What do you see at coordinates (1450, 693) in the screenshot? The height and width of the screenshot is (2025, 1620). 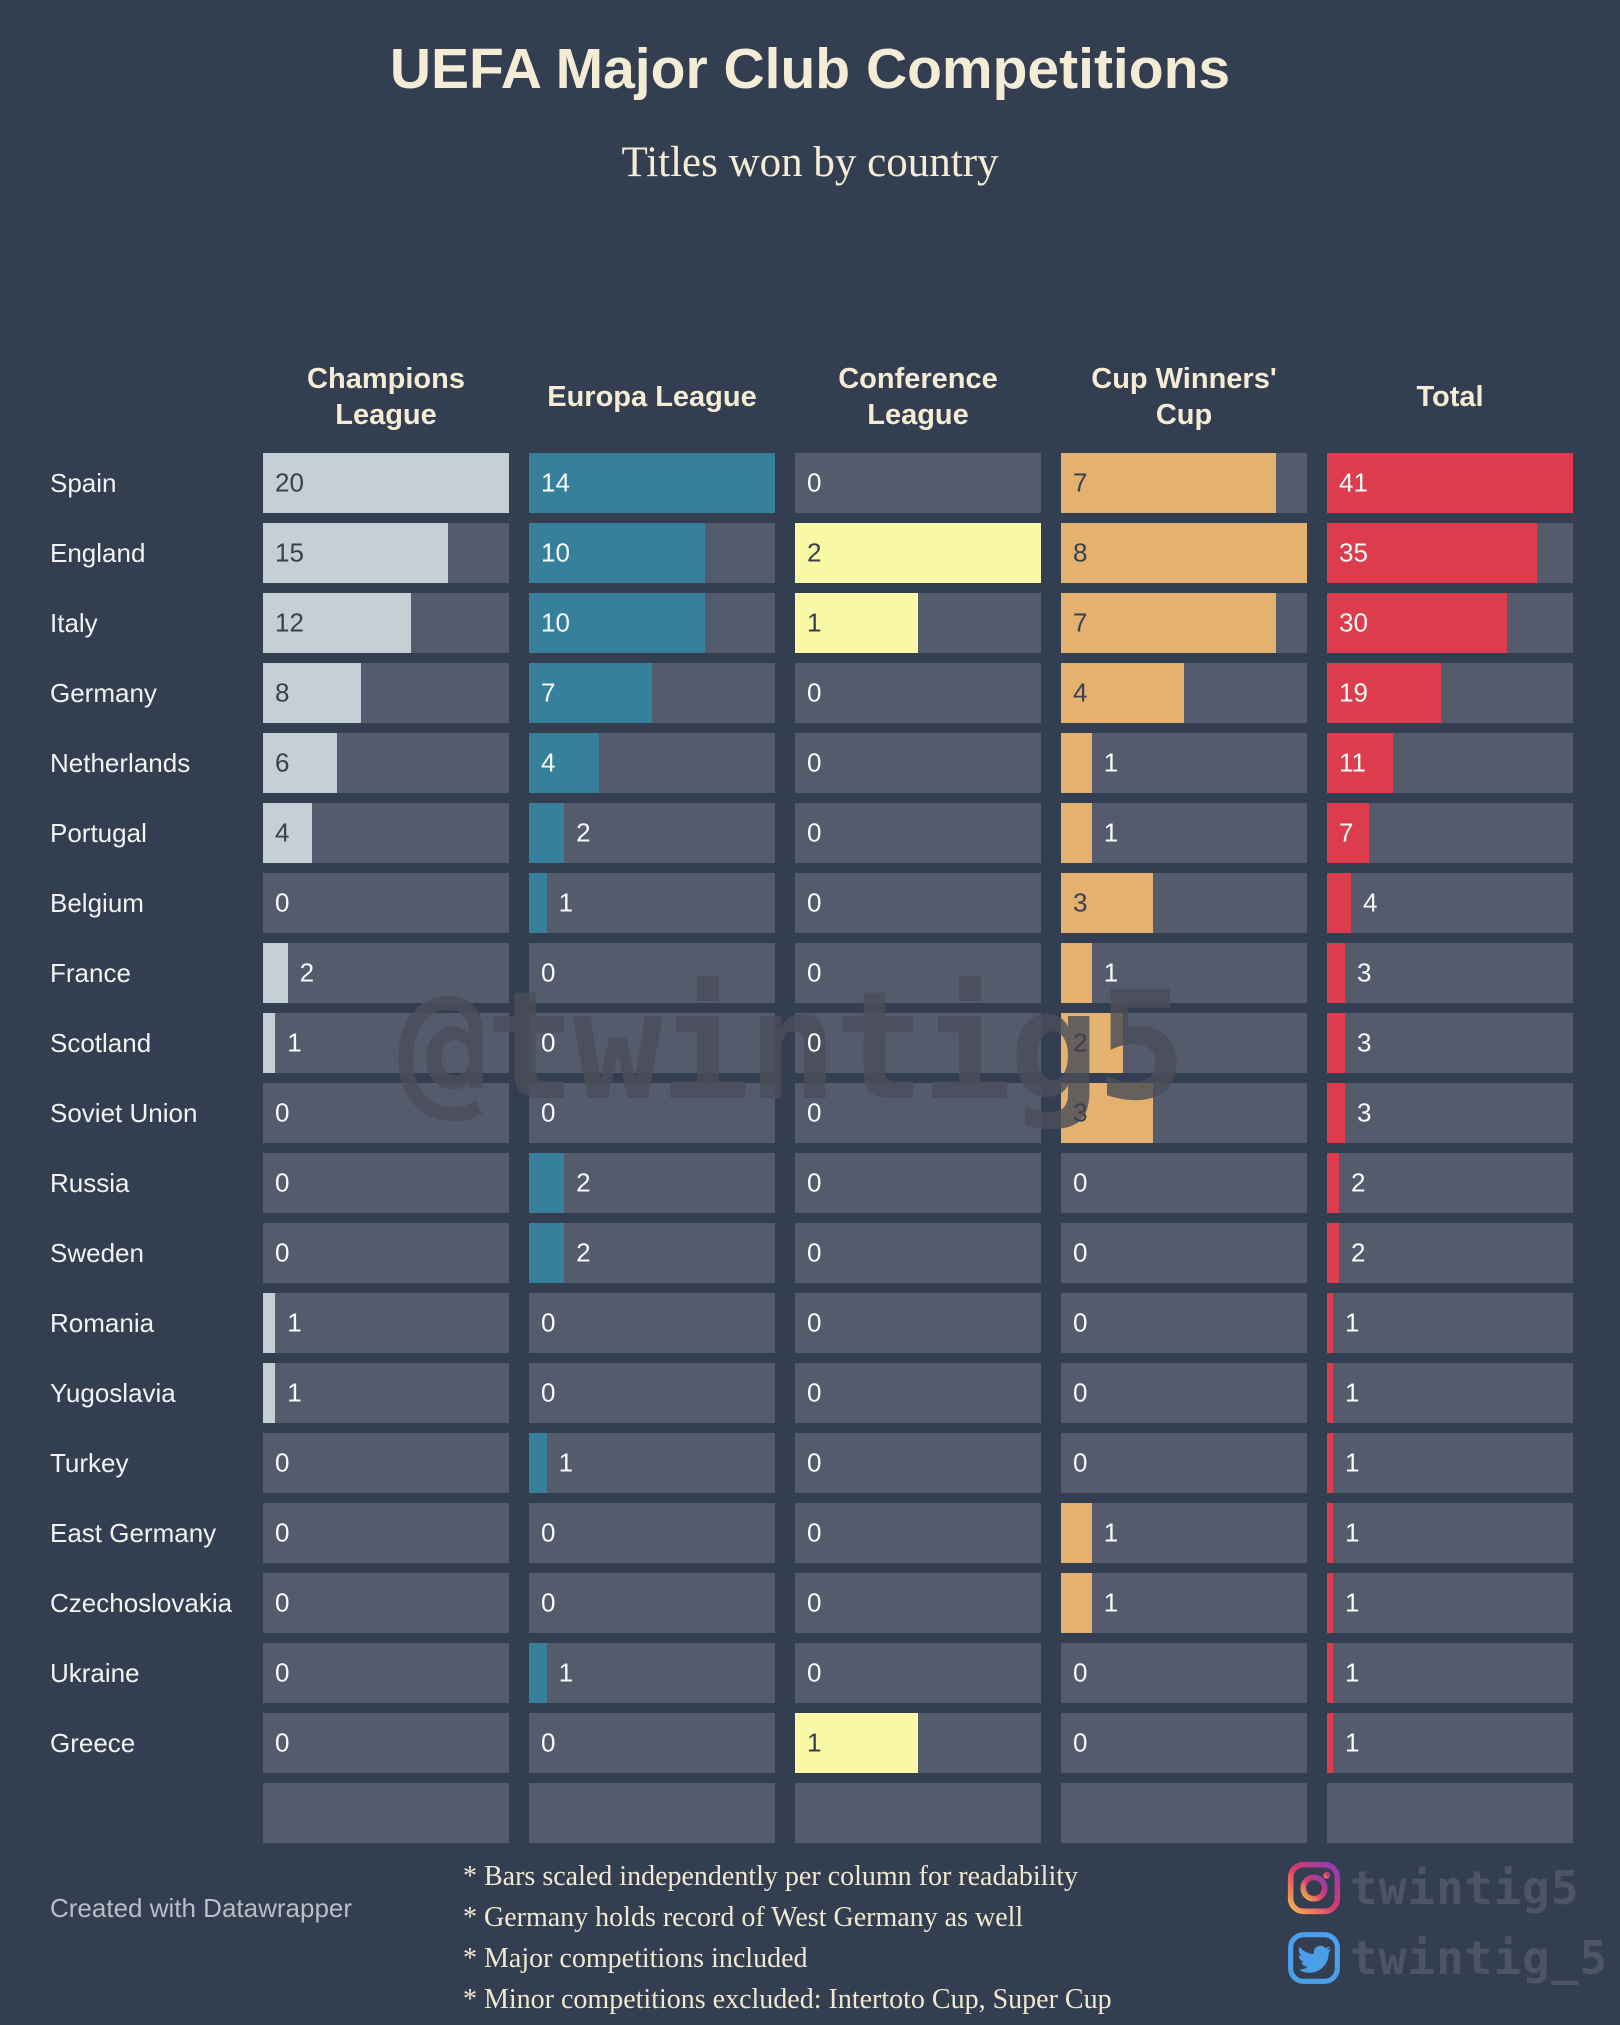 I see `bar-track: 19` at bounding box center [1450, 693].